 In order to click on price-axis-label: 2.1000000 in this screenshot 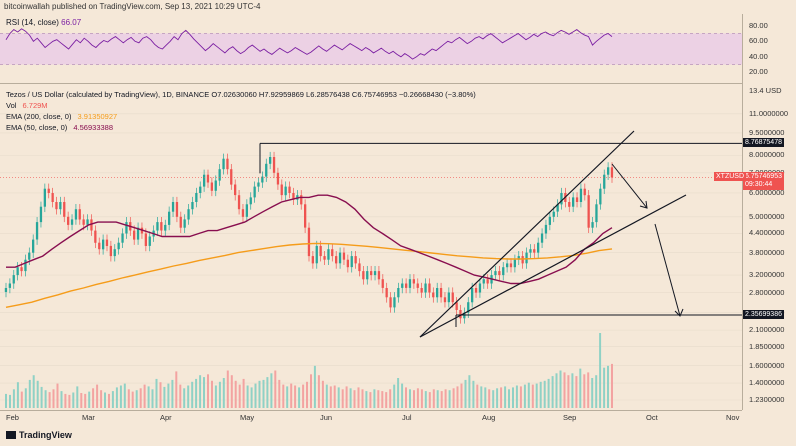, I will do `click(767, 330)`.